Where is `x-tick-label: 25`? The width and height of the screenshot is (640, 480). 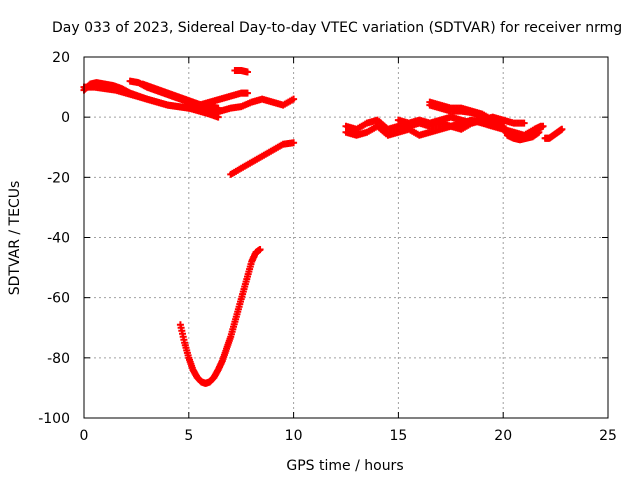
x-tick-label: 25 is located at coordinates (608, 436).